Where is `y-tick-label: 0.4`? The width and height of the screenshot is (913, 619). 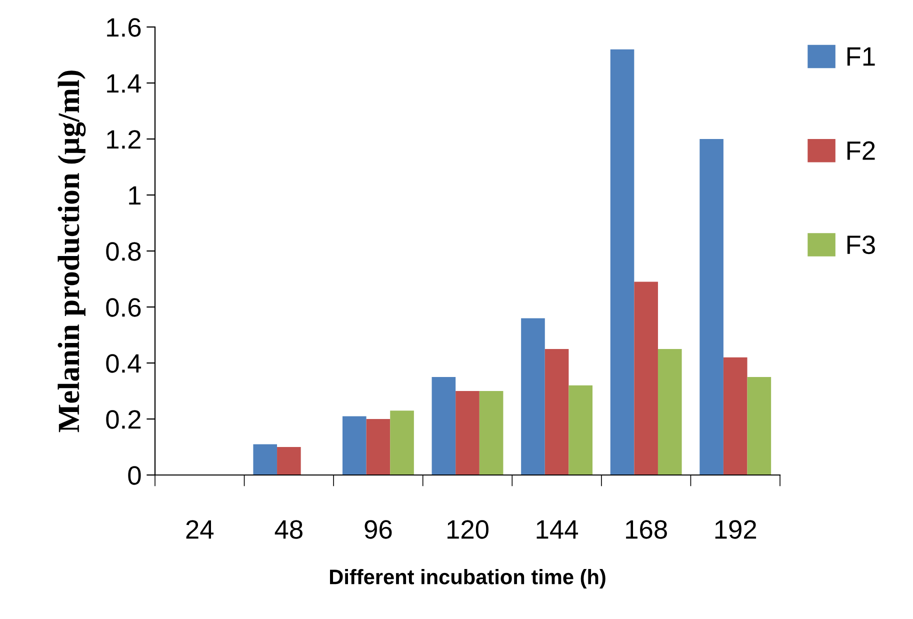
y-tick-label: 0.4 is located at coordinates (124, 363).